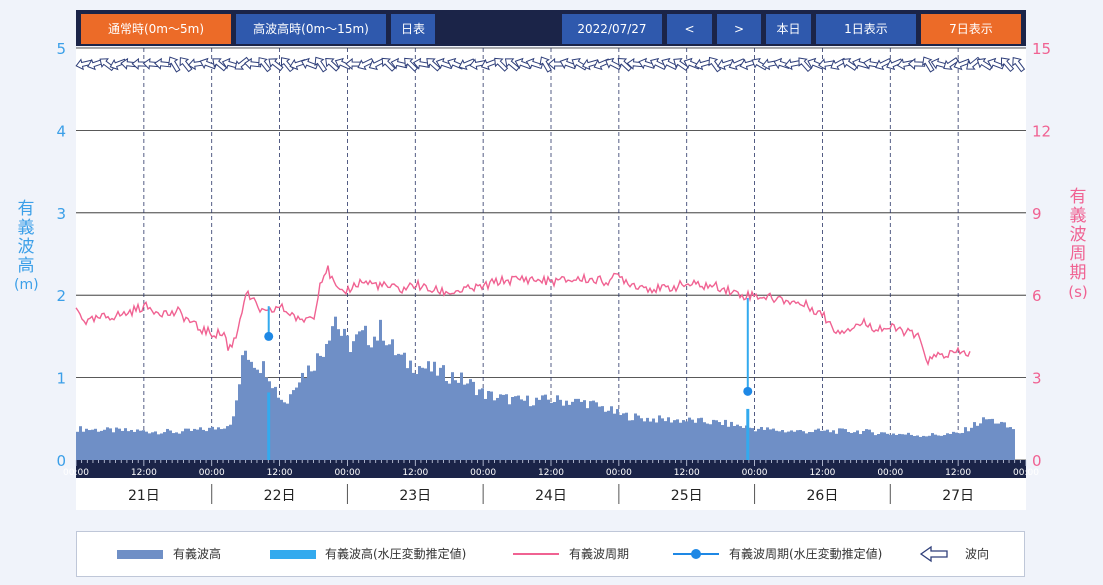 The width and height of the screenshot is (1103, 585). I want to click on next-button: >, so click(739, 29).